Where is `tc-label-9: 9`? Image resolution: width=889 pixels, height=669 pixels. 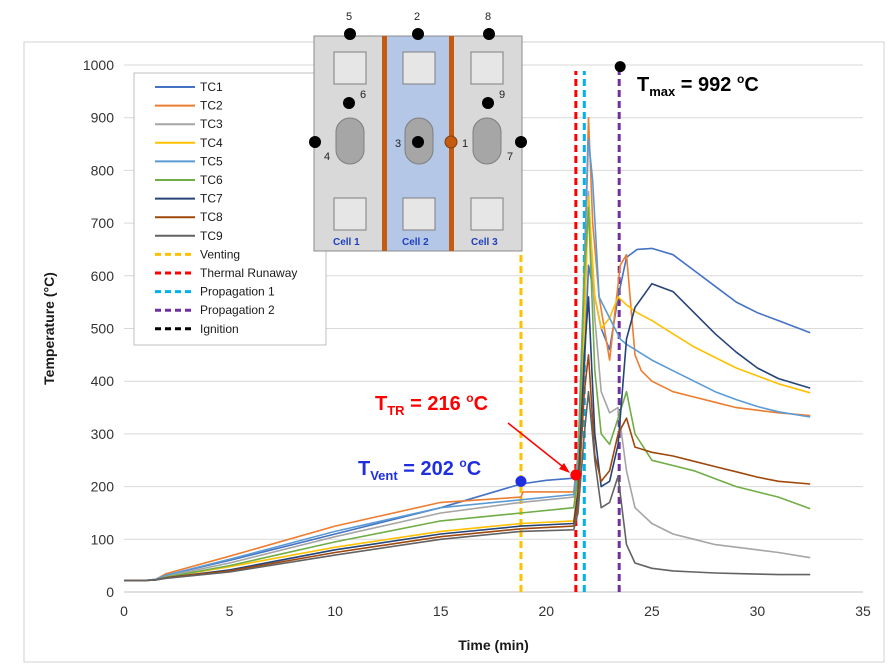
tc-label-9: 9 is located at coordinates (502, 95).